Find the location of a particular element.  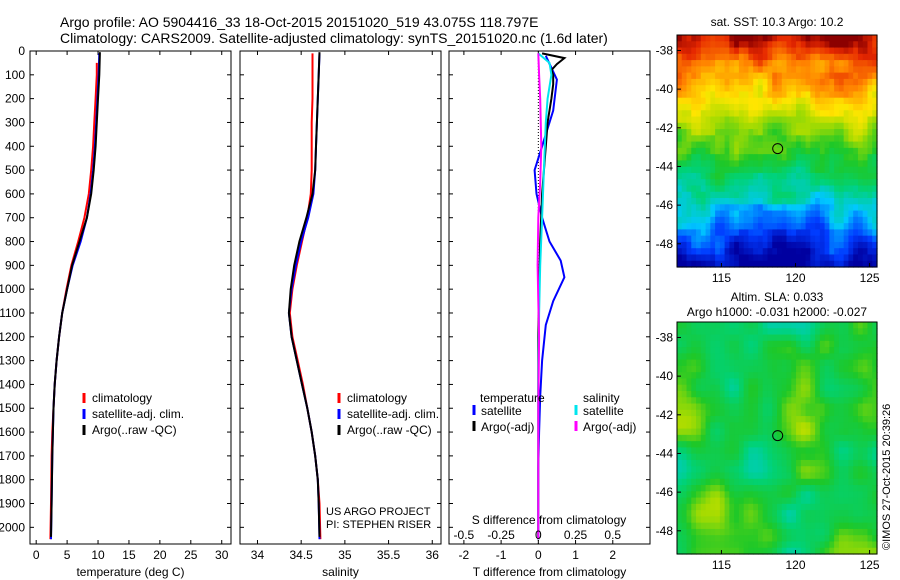

sst-map-ytick-label: -48 is located at coordinates (665, 244).